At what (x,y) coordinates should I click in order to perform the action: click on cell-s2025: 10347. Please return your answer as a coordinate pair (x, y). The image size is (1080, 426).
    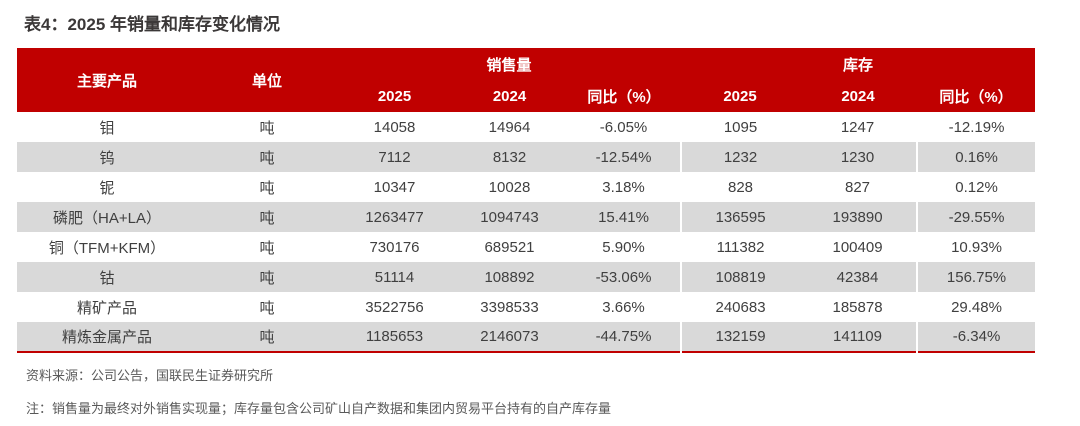
    Looking at the image, I should click on (394, 187).